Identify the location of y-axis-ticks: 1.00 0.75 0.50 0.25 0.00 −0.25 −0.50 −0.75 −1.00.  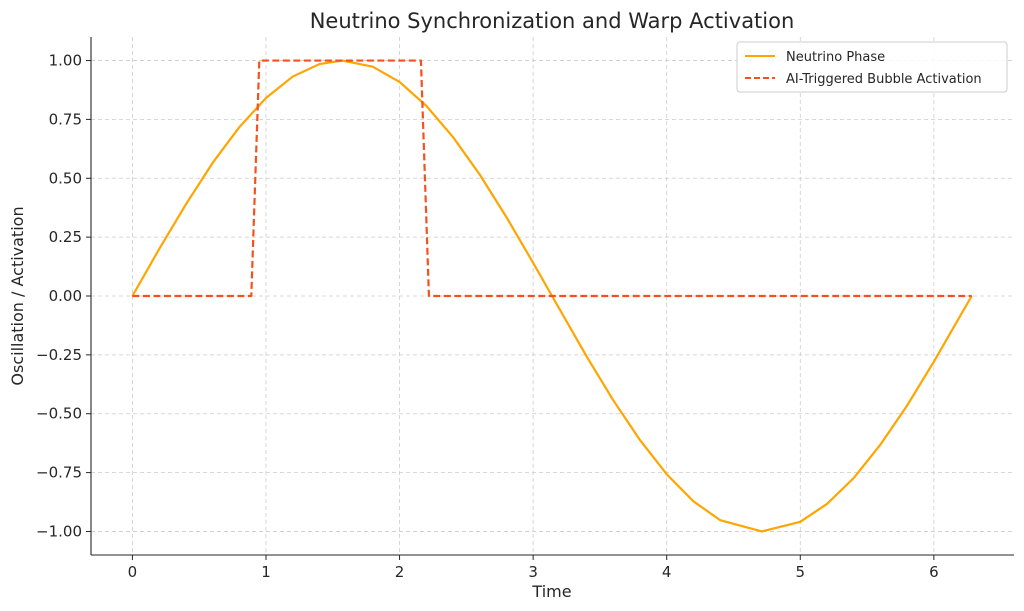
(63, 296).